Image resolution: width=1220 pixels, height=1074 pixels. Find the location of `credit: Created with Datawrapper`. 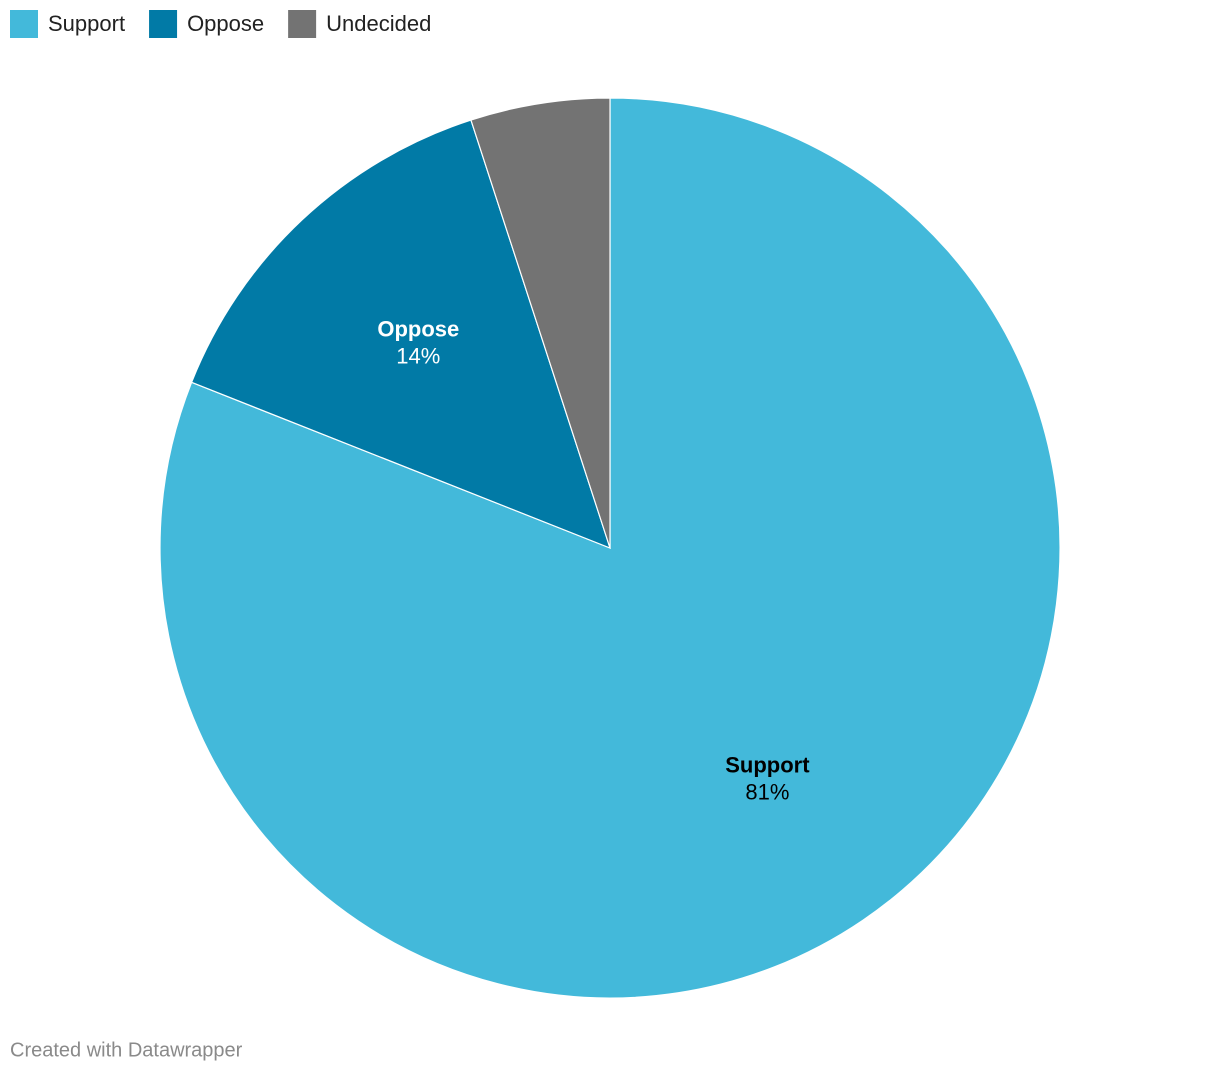

credit: Created with Datawrapper is located at coordinates (126, 1050).